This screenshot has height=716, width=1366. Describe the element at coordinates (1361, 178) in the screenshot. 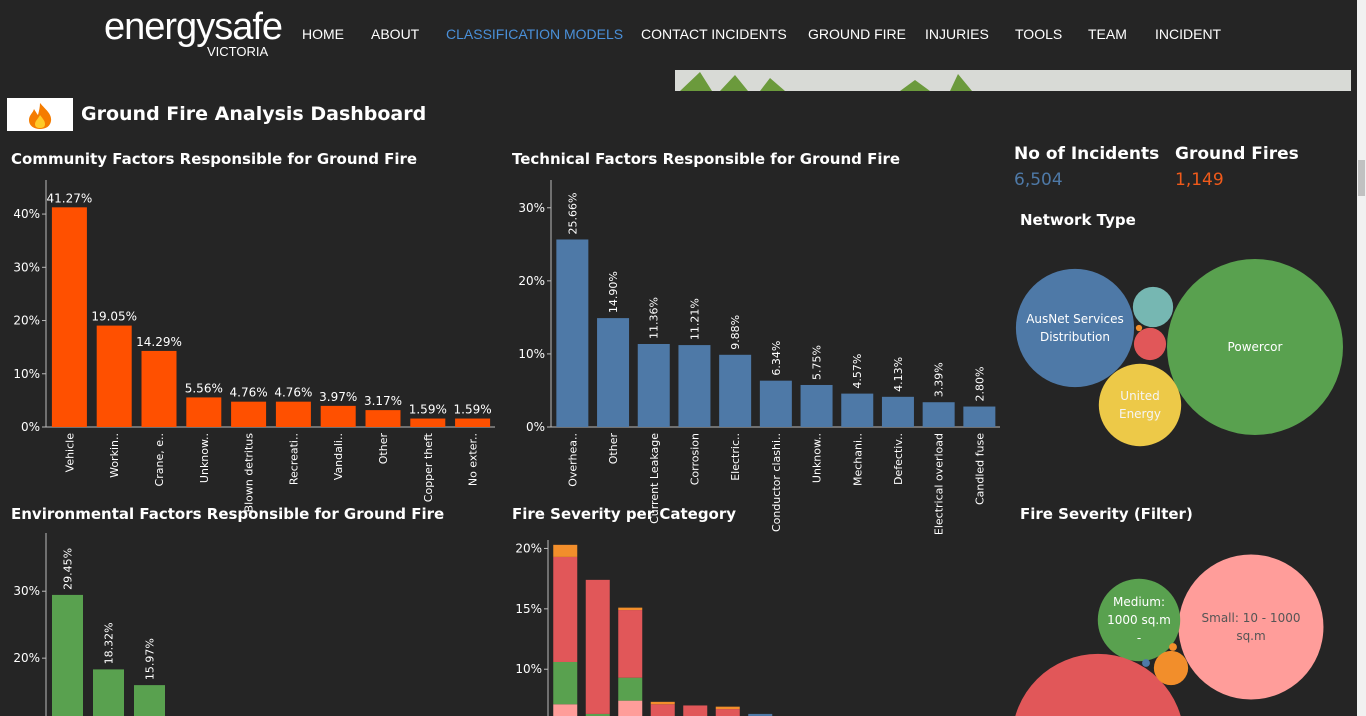

I see `scrollbar-thumb` at that location.